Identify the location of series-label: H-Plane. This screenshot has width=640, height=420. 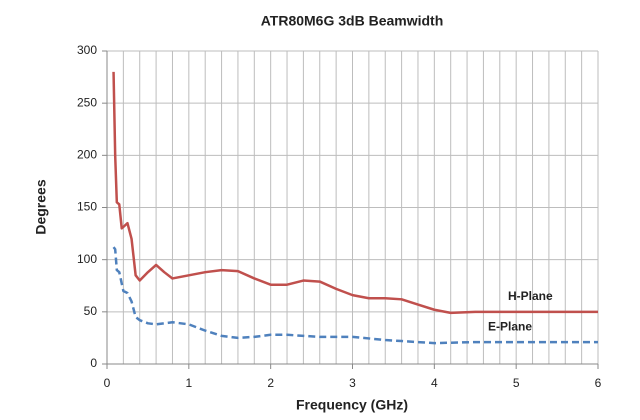
(530, 296).